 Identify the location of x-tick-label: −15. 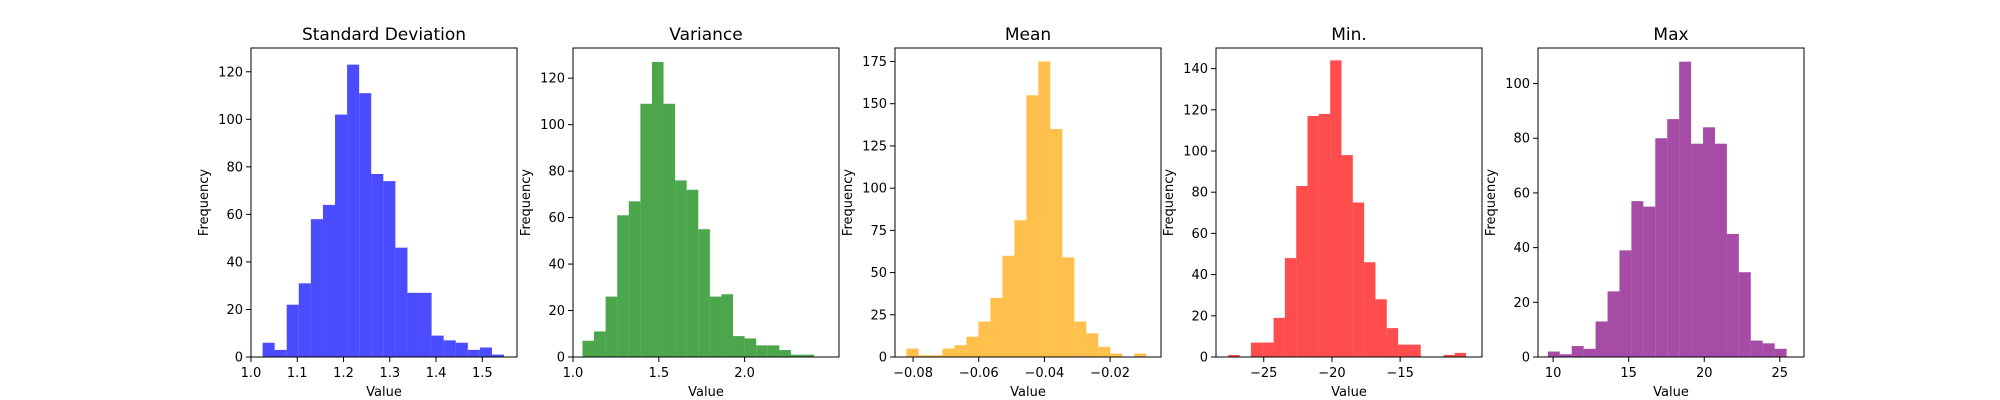
(1399, 373).